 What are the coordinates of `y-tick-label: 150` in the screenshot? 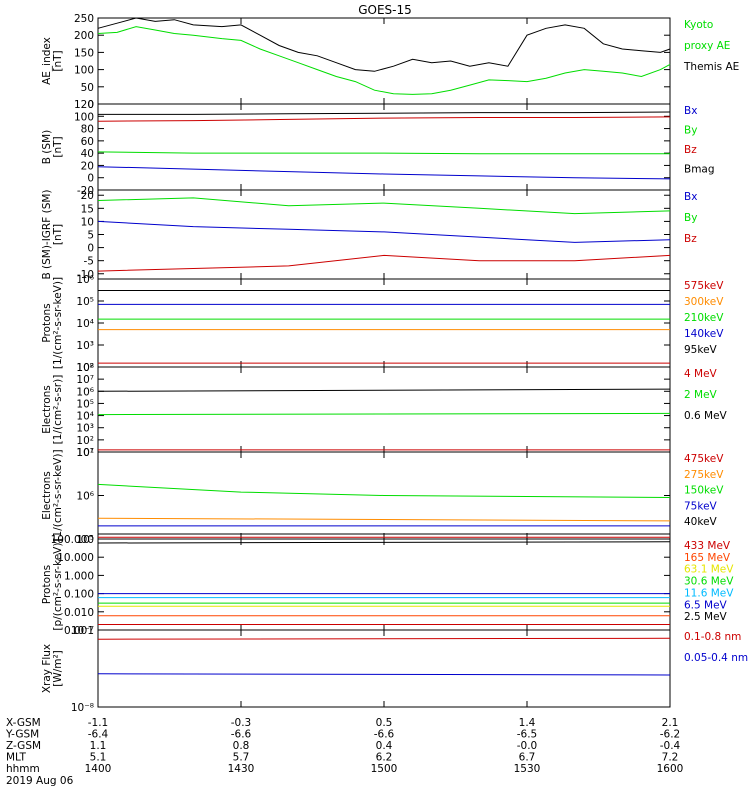 It's located at (84, 53).